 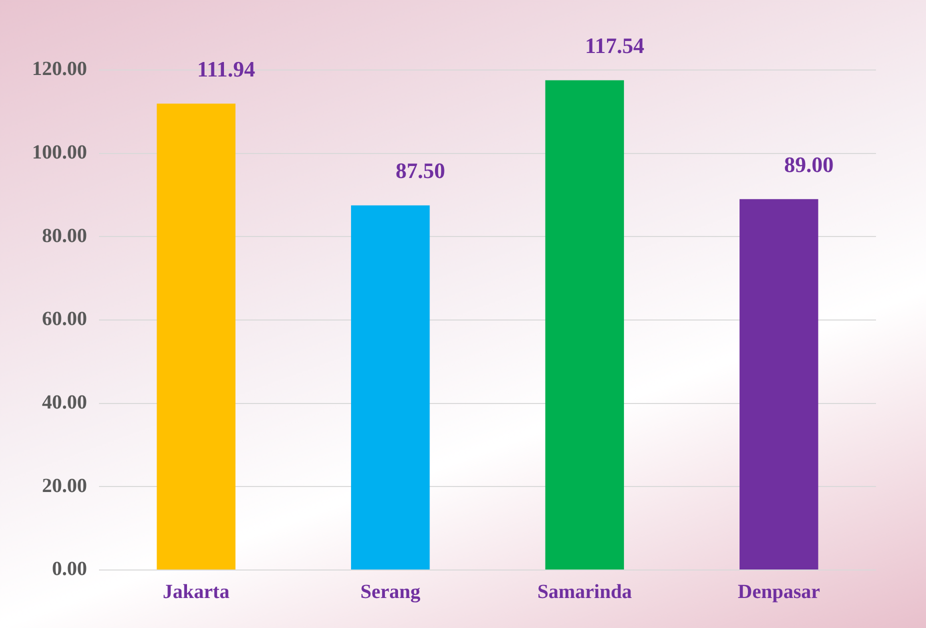 I want to click on y-tick-label: 20.00, so click(x=64, y=485).